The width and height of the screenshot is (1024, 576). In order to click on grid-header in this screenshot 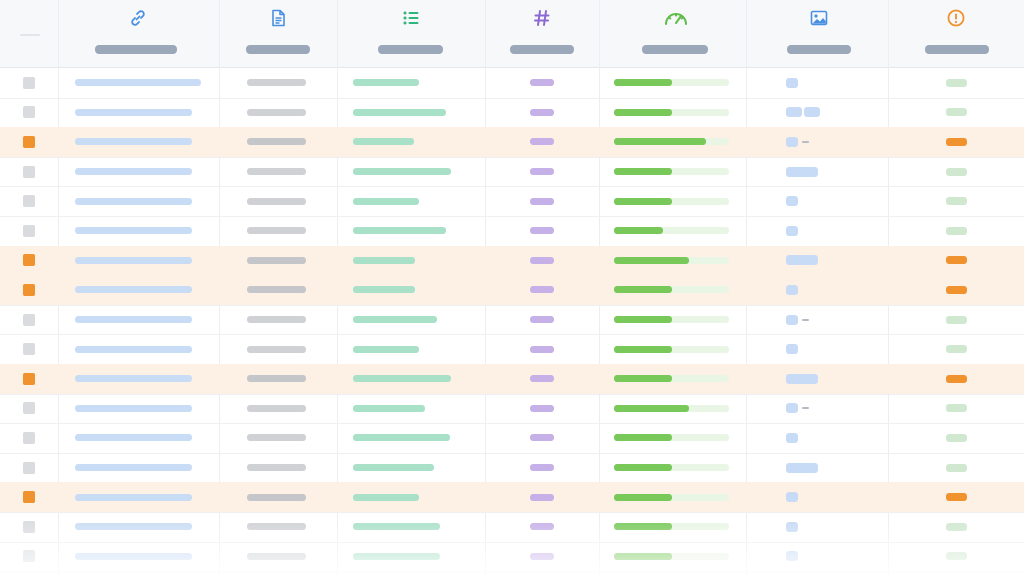, I will do `click(512, 34)`.